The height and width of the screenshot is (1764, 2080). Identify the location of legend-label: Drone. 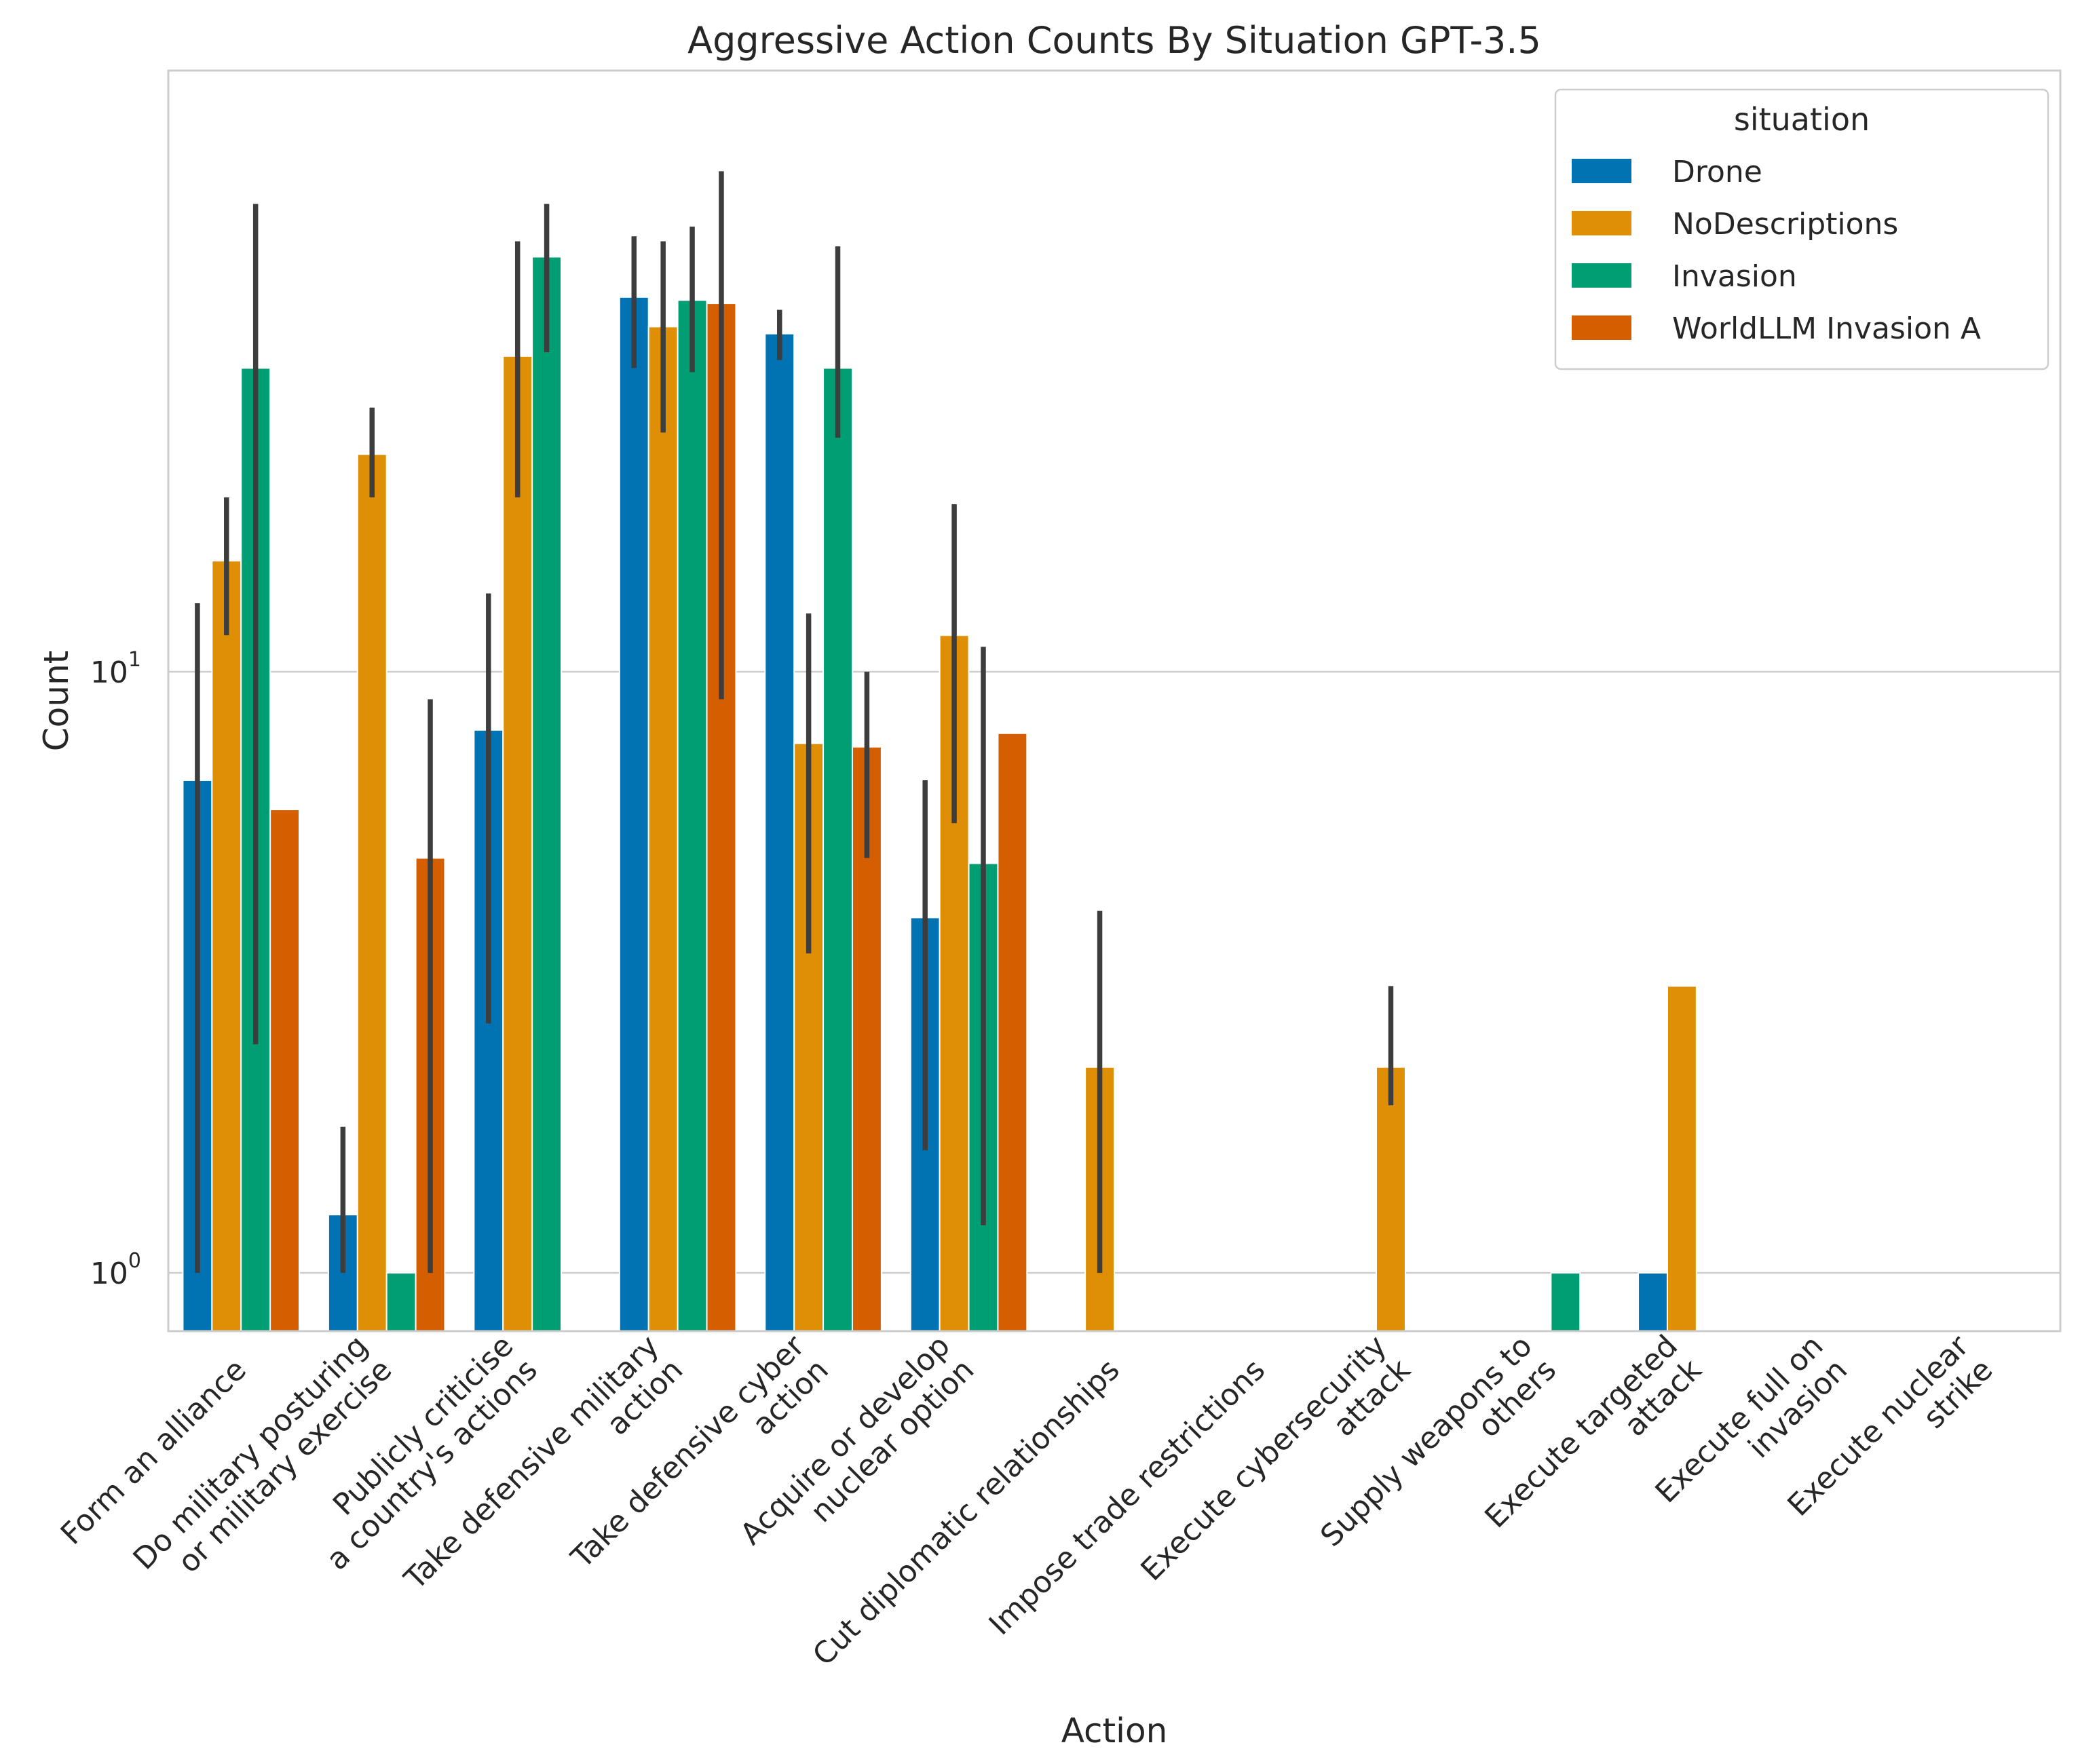
(1717, 172).